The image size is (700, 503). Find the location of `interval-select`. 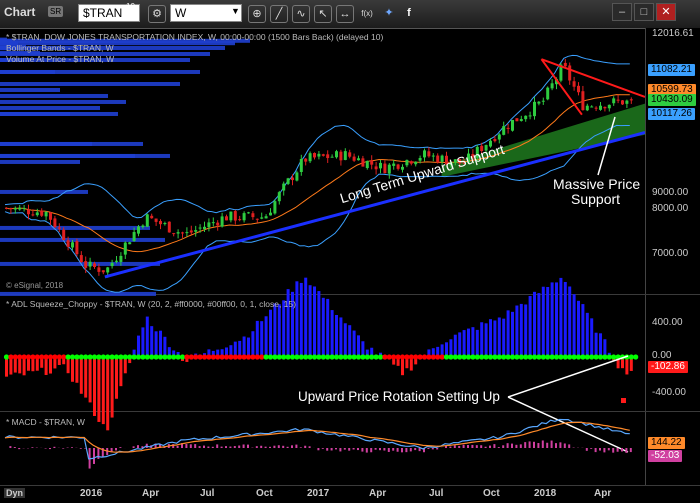

interval-select is located at coordinates (206, 13).